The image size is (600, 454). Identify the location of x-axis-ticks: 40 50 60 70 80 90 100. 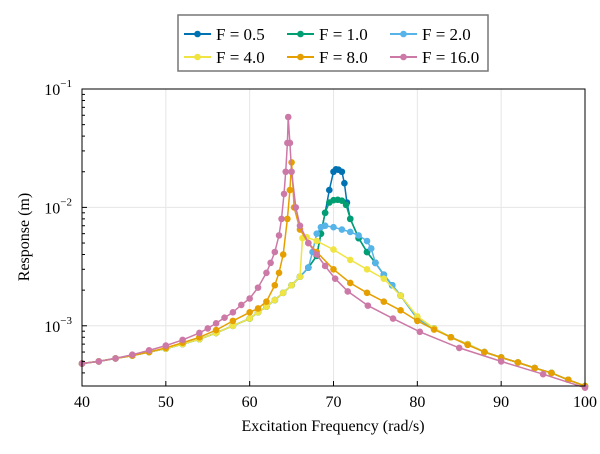
(335, 396).